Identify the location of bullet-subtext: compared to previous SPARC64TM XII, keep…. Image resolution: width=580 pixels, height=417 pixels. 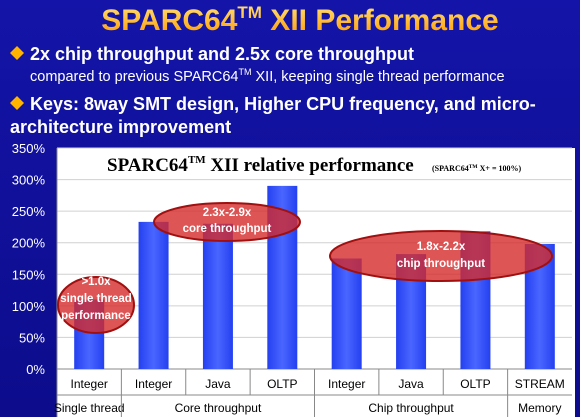
(267, 76).